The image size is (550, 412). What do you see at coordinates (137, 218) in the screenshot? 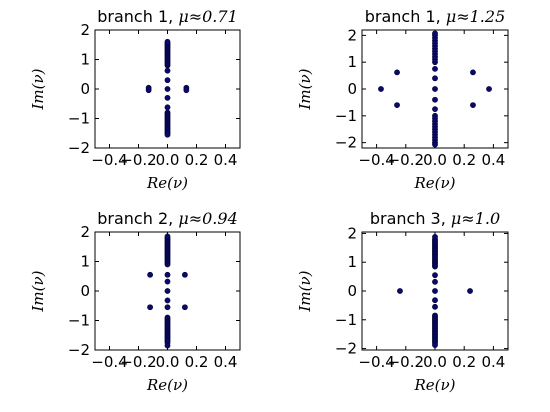
I see `subplot-title-text: branch 2,` at bounding box center [137, 218].